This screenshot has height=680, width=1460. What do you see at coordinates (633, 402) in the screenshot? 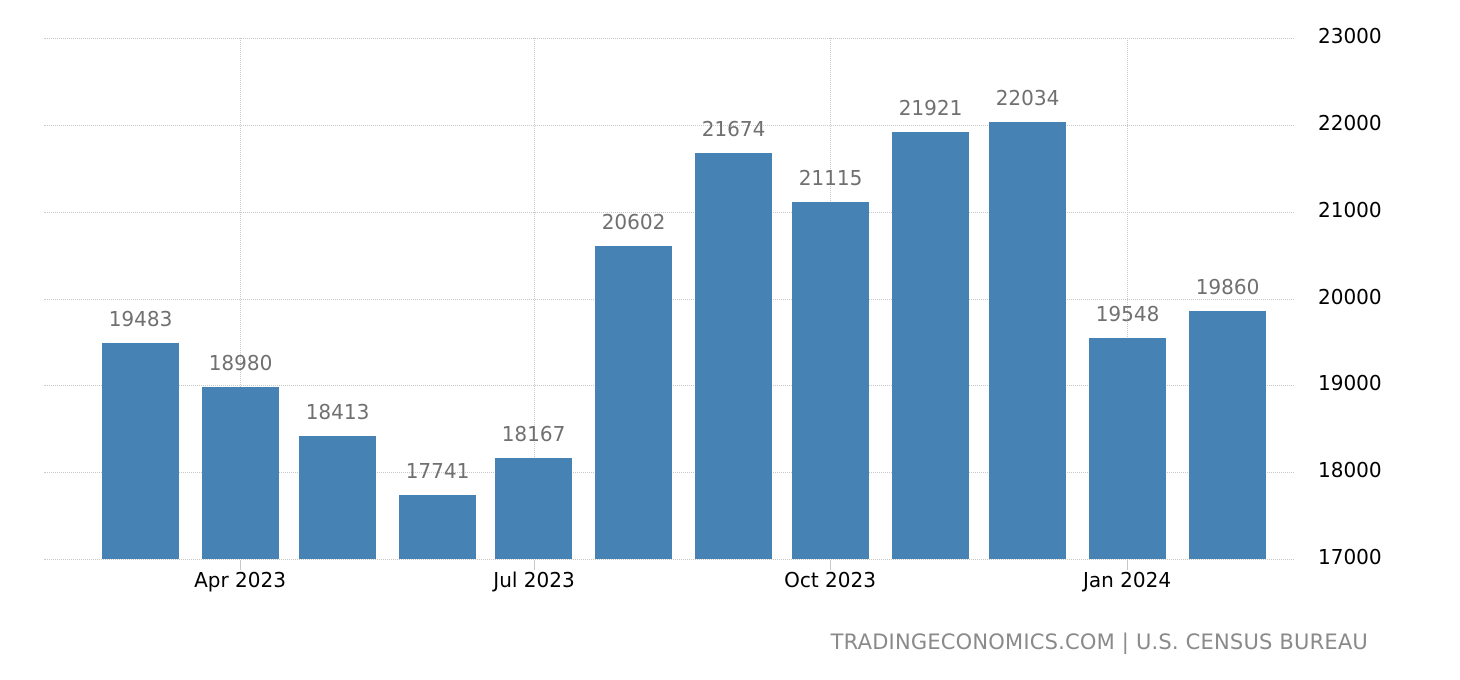
I see `bar-jul-2023` at bounding box center [633, 402].